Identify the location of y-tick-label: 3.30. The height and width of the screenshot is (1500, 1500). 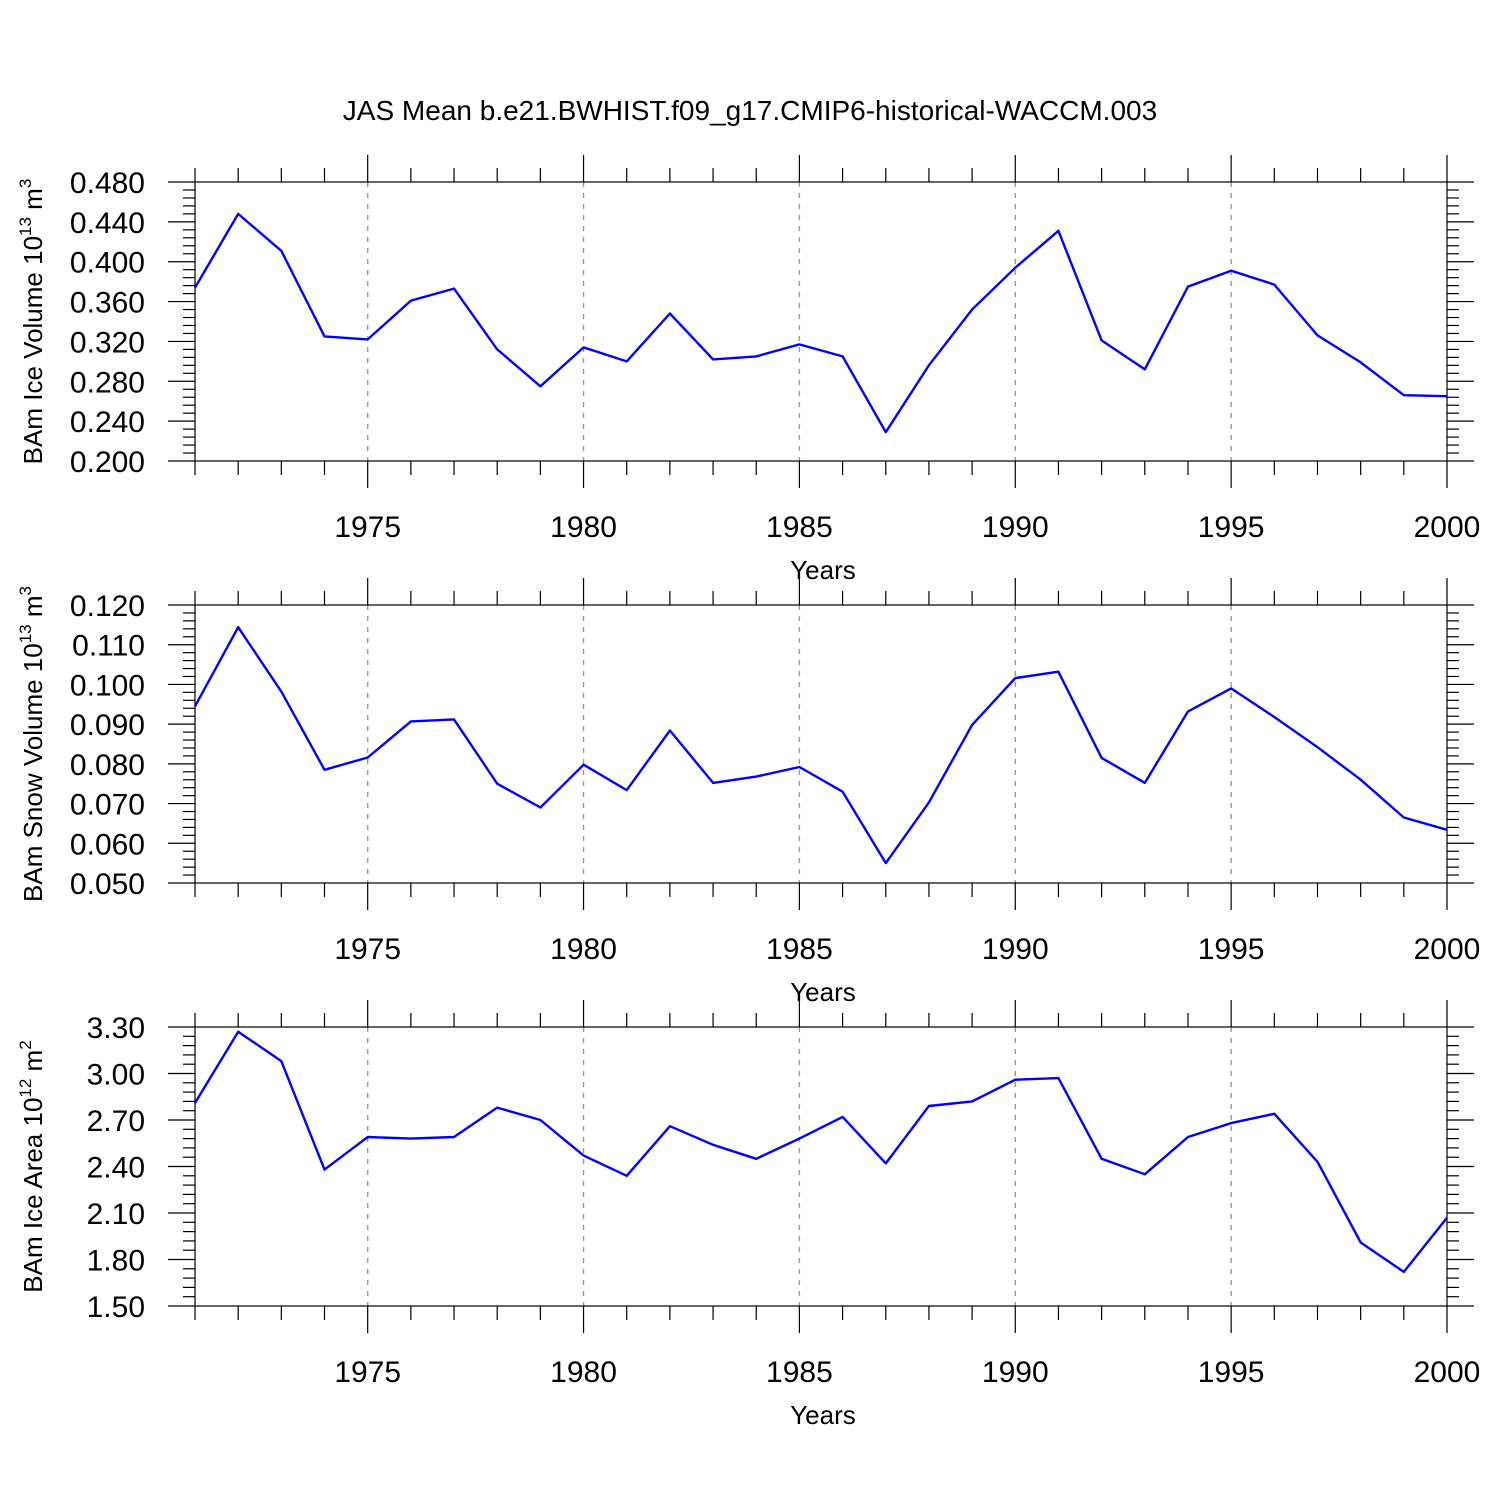
(116, 1028).